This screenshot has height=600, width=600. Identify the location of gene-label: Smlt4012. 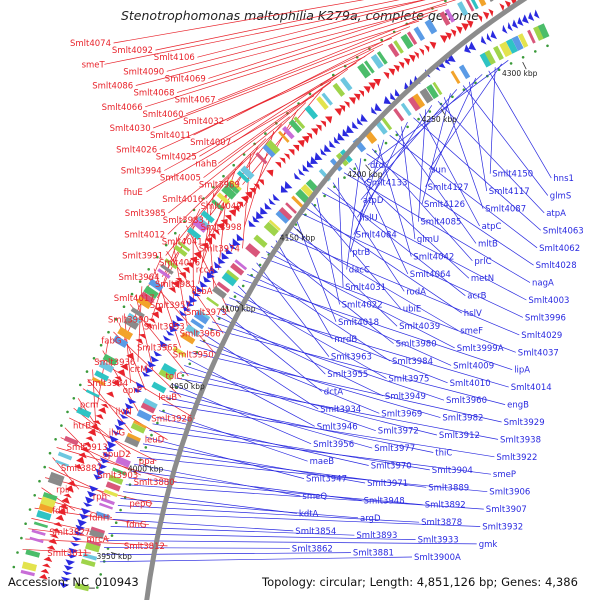
(144, 235).